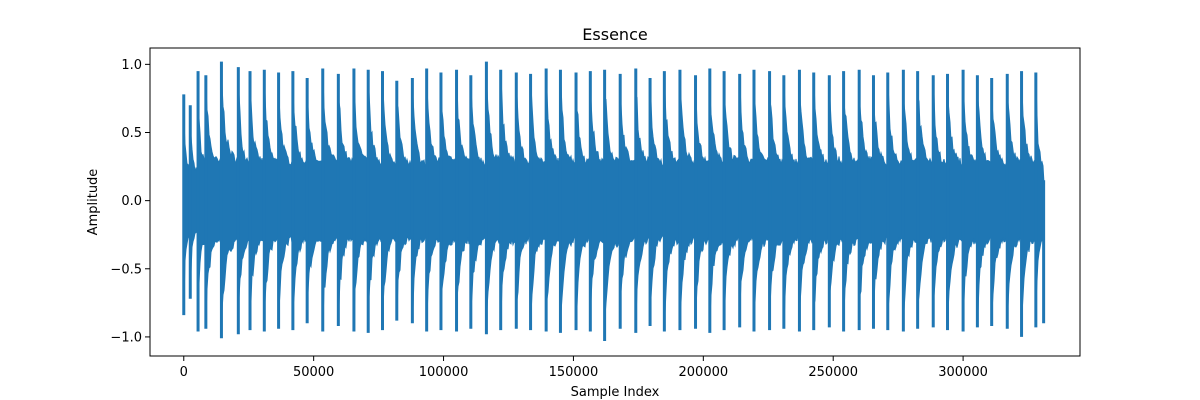  What do you see at coordinates (704, 372) in the screenshot?
I see `x-tick-label: 200000` at bounding box center [704, 372].